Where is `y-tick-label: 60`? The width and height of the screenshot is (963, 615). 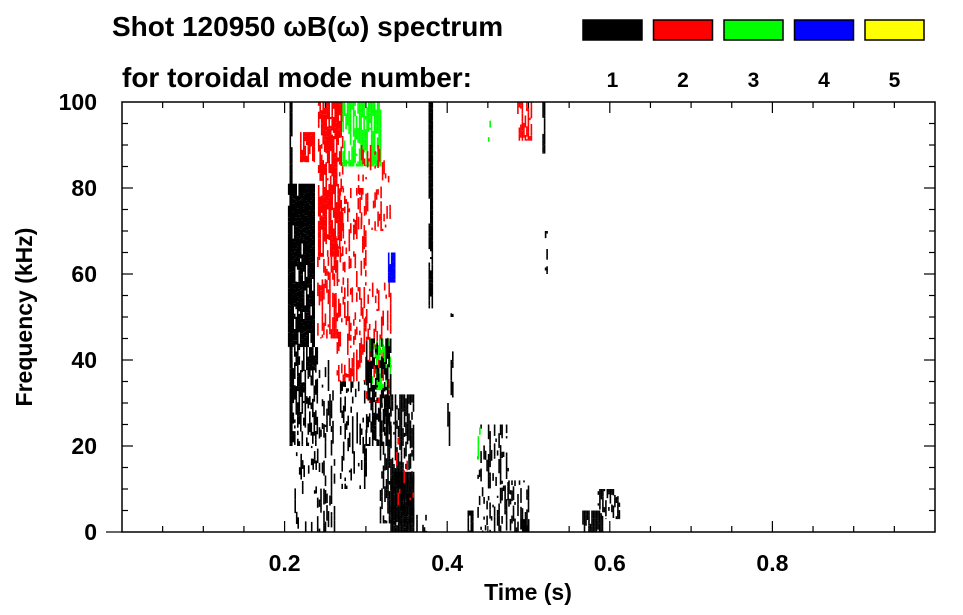
y-tick-label: 60 is located at coordinates (84, 274).